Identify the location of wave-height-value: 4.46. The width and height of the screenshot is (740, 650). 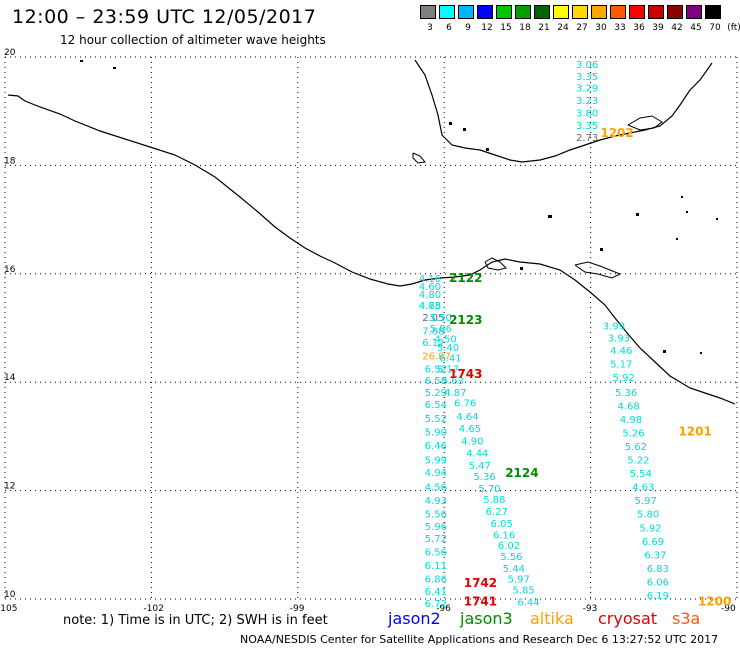
(621, 351).